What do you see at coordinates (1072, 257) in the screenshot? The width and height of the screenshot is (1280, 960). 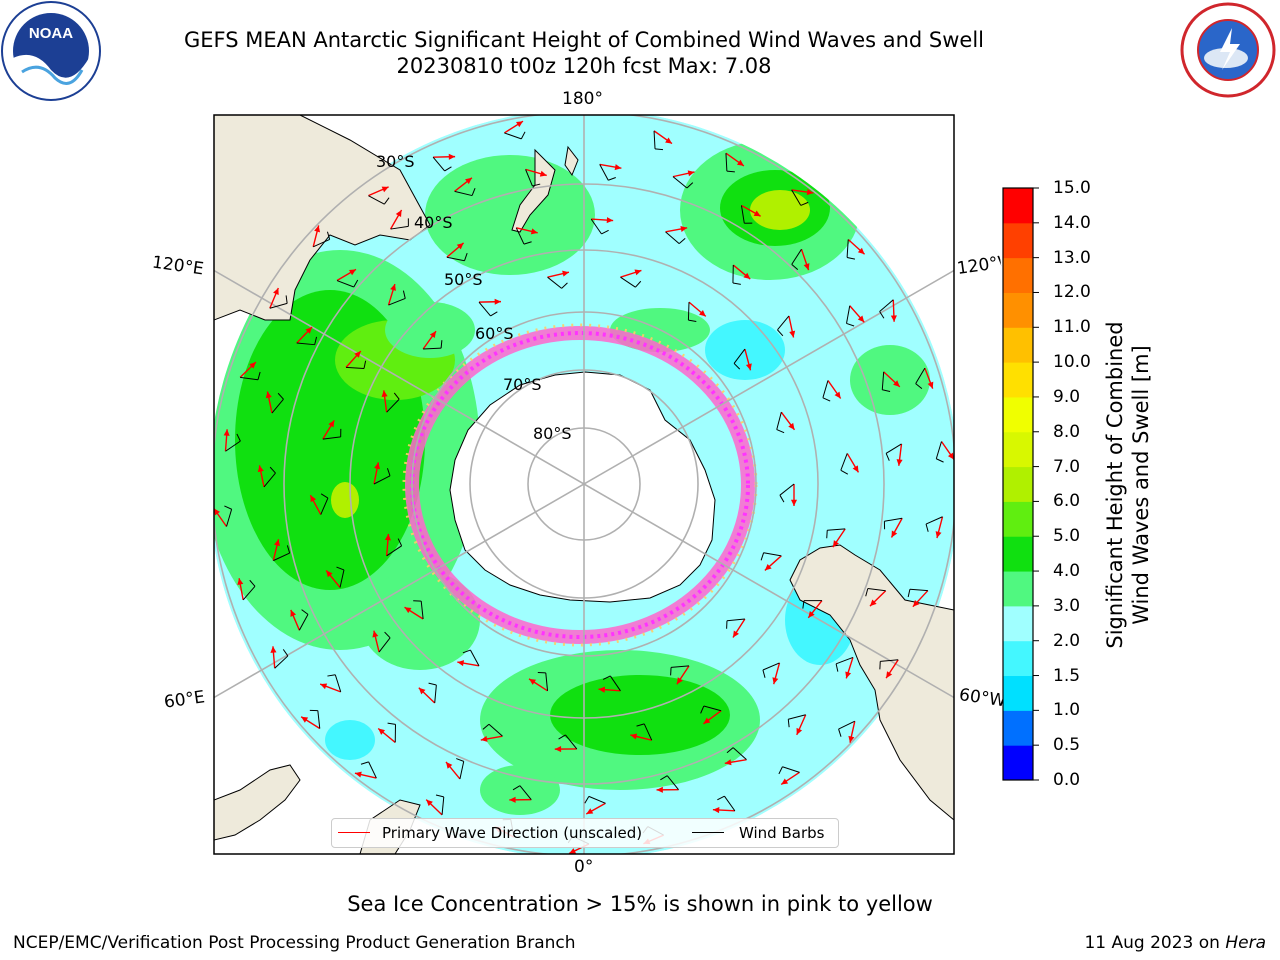 I see `colorbar-tick-label: 13.0` at bounding box center [1072, 257].